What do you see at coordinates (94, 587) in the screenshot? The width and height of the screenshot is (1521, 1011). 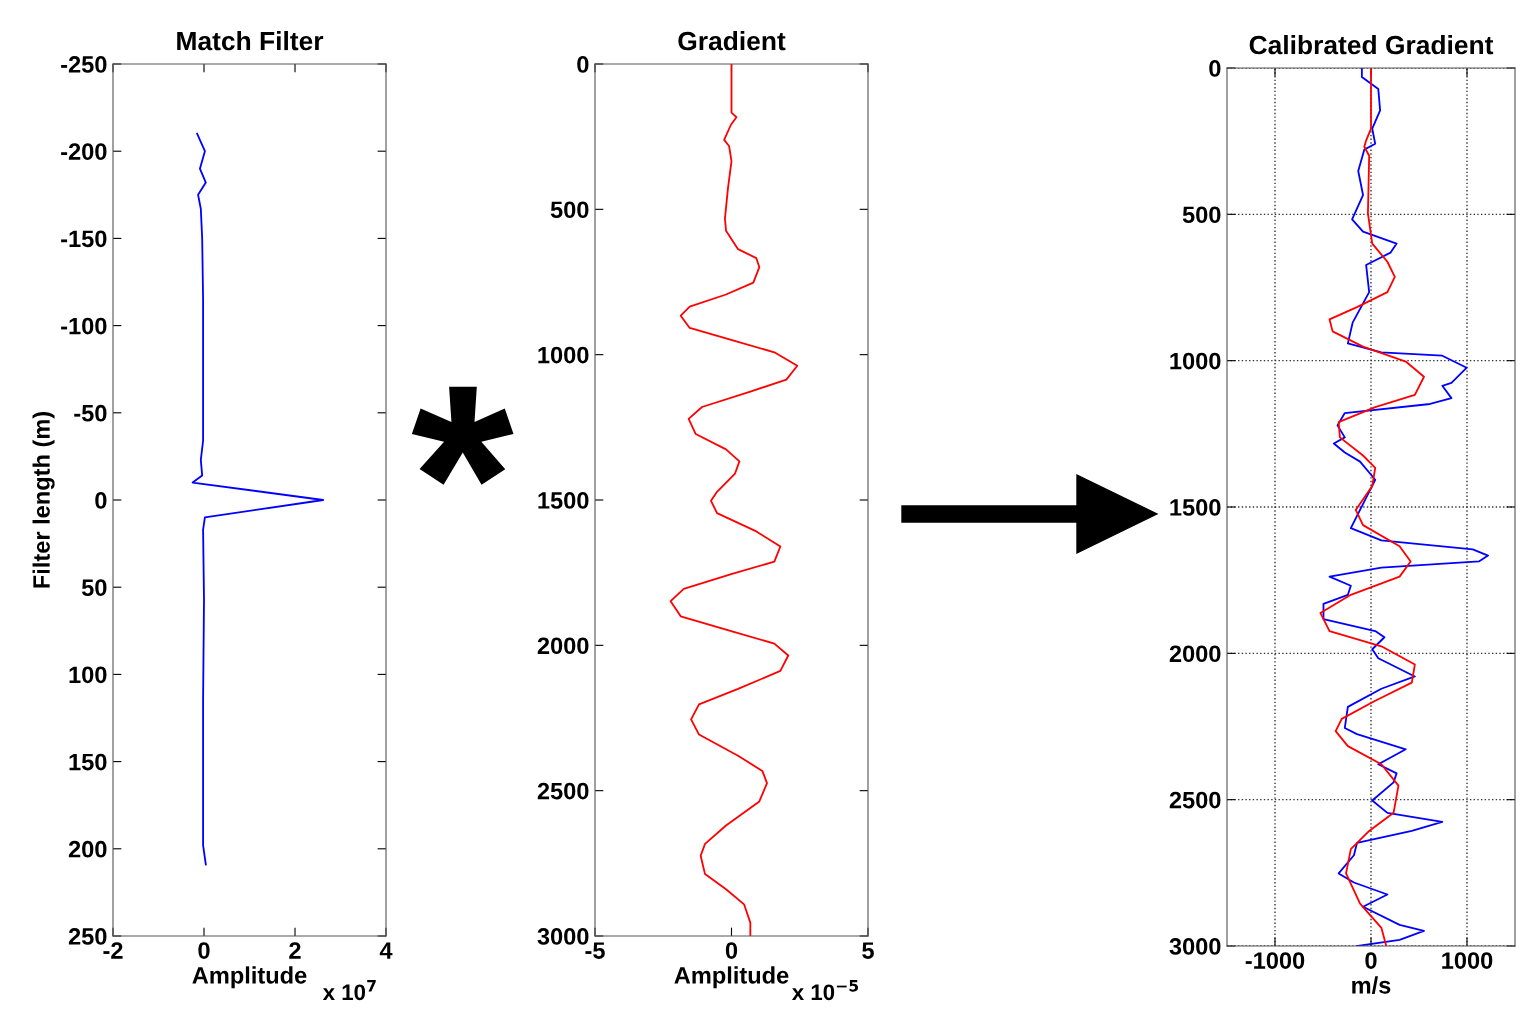 I see `y-tick-label: 50` at bounding box center [94, 587].